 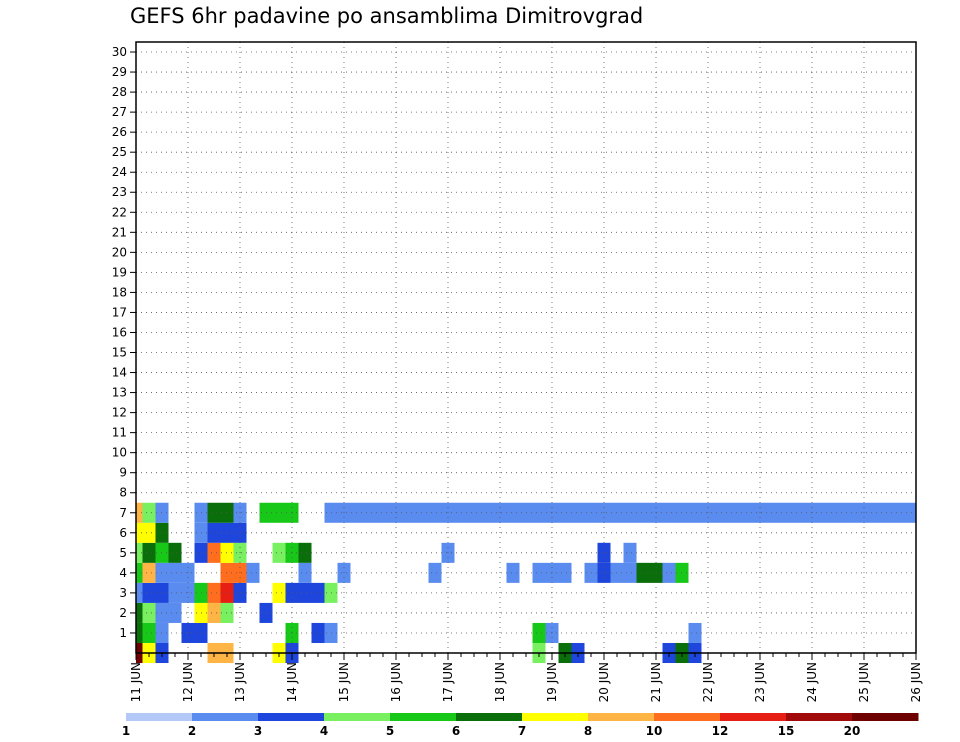 What do you see at coordinates (119, 132) in the screenshot?
I see `y-tick-label: 26` at bounding box center [119, 132].